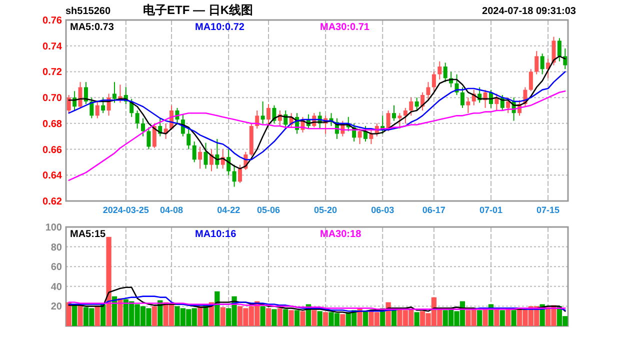 The image size is (627, 342). What do you see at coordinates (268, 210) in the screenshot?
I see `x-tick-label: 05-06` at bounding box center [268, 210].